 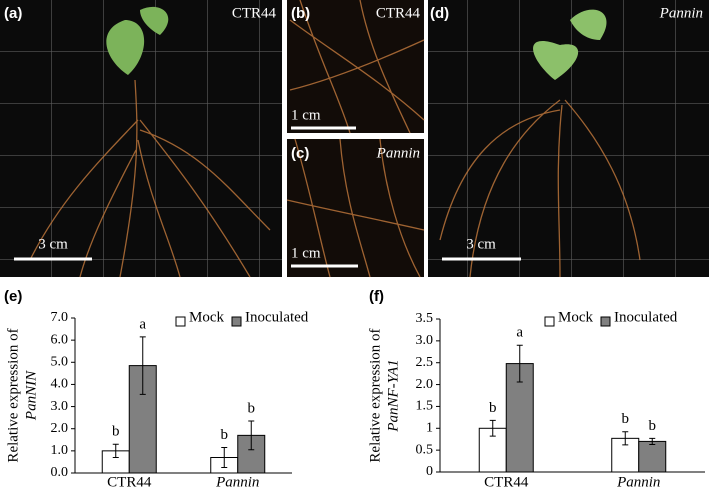 What do you see at coordinates (300, 153) in the screenshot?
I see `panel-label: (c)` at bounding box center [300, 153].